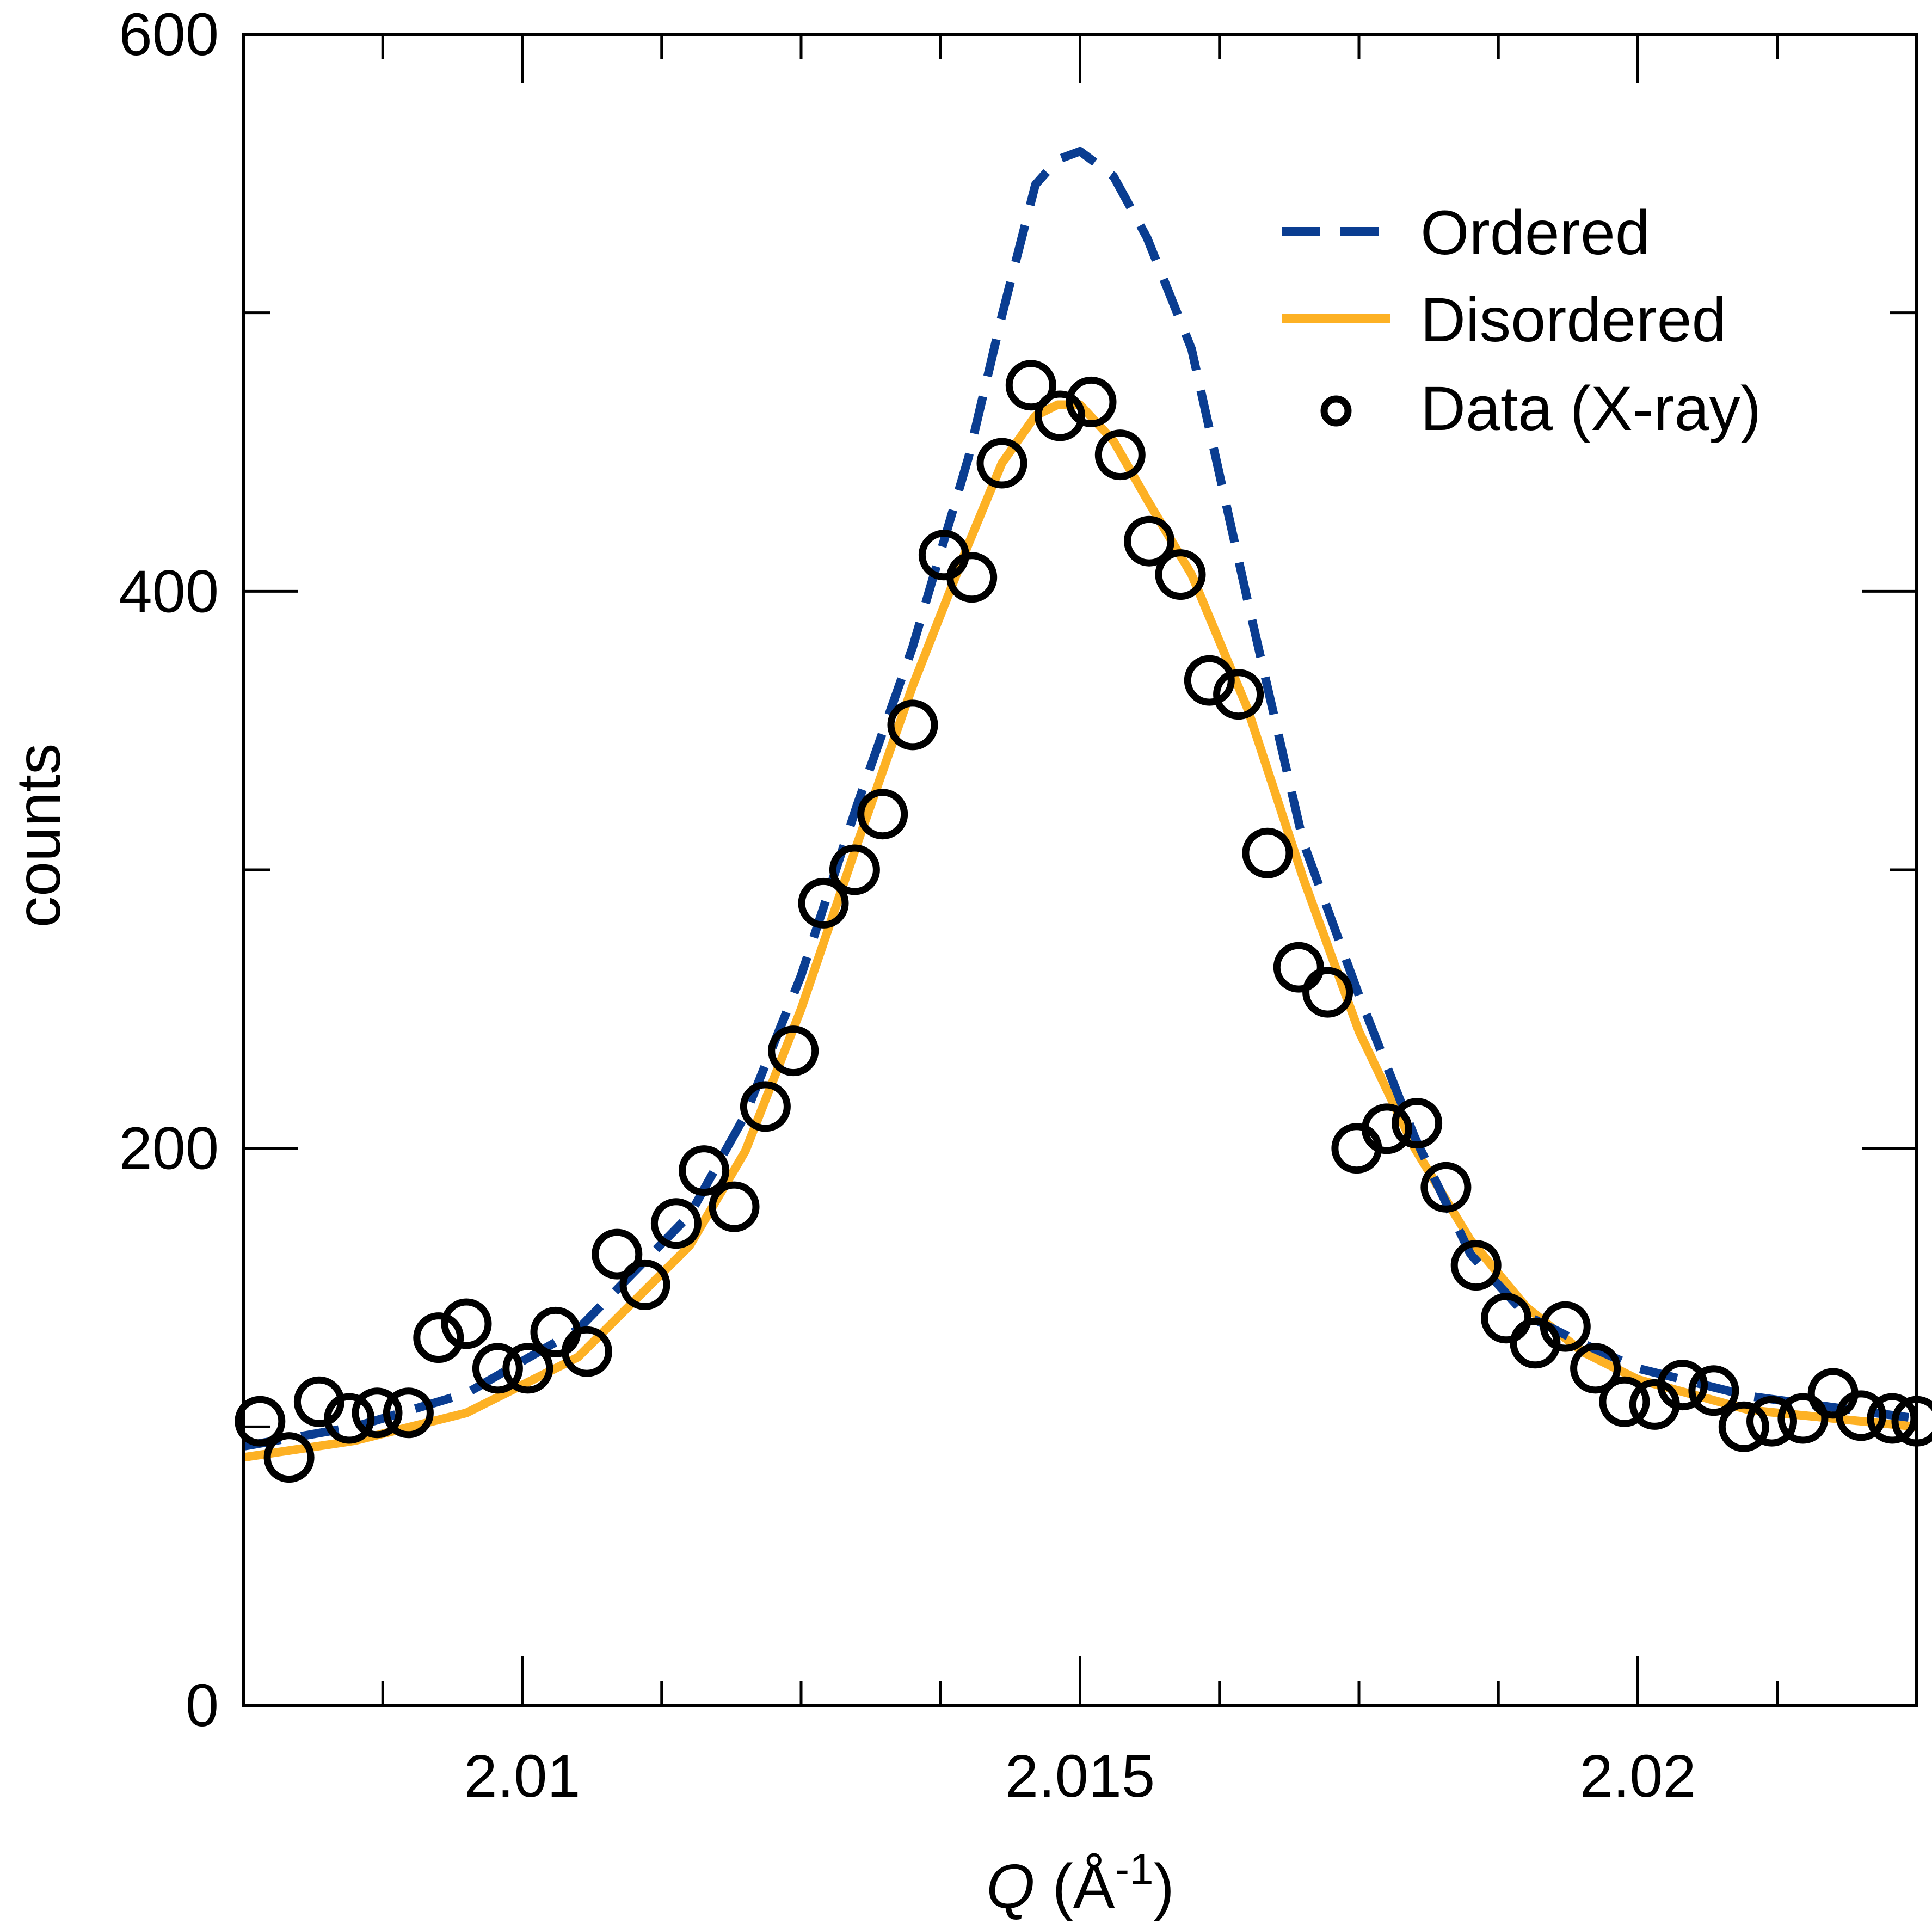  Describe the element at coordinates (1075, 1887) in the screenshot. I see `x-axis-unit-open: (Å` at that location.